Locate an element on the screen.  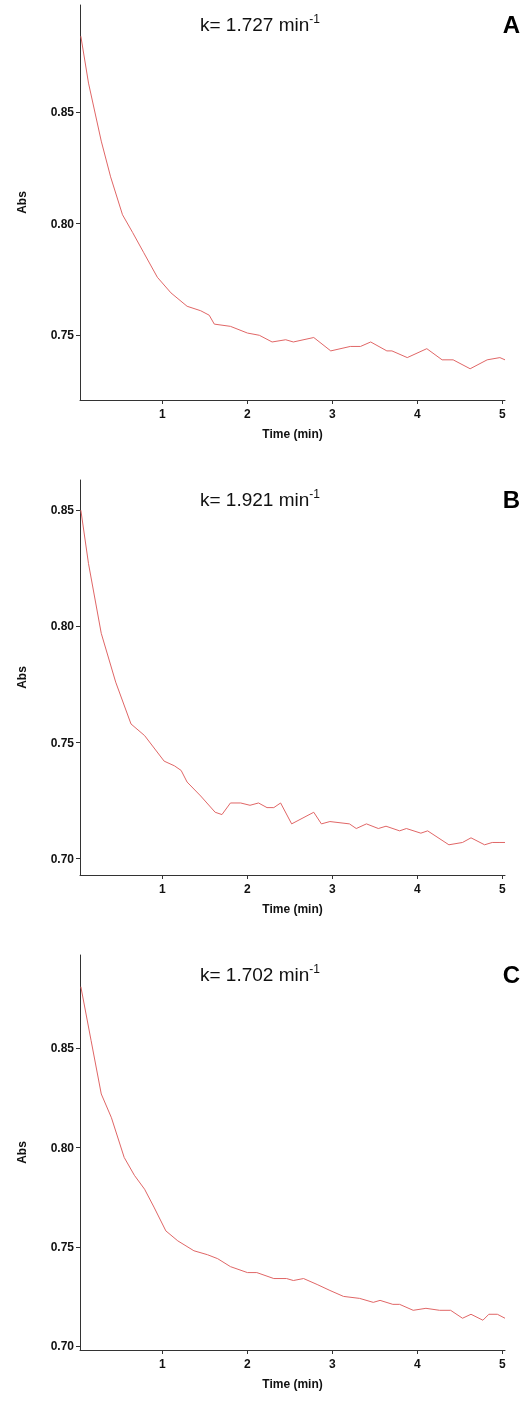
chart-title: A is located at coordinates (511, 24).